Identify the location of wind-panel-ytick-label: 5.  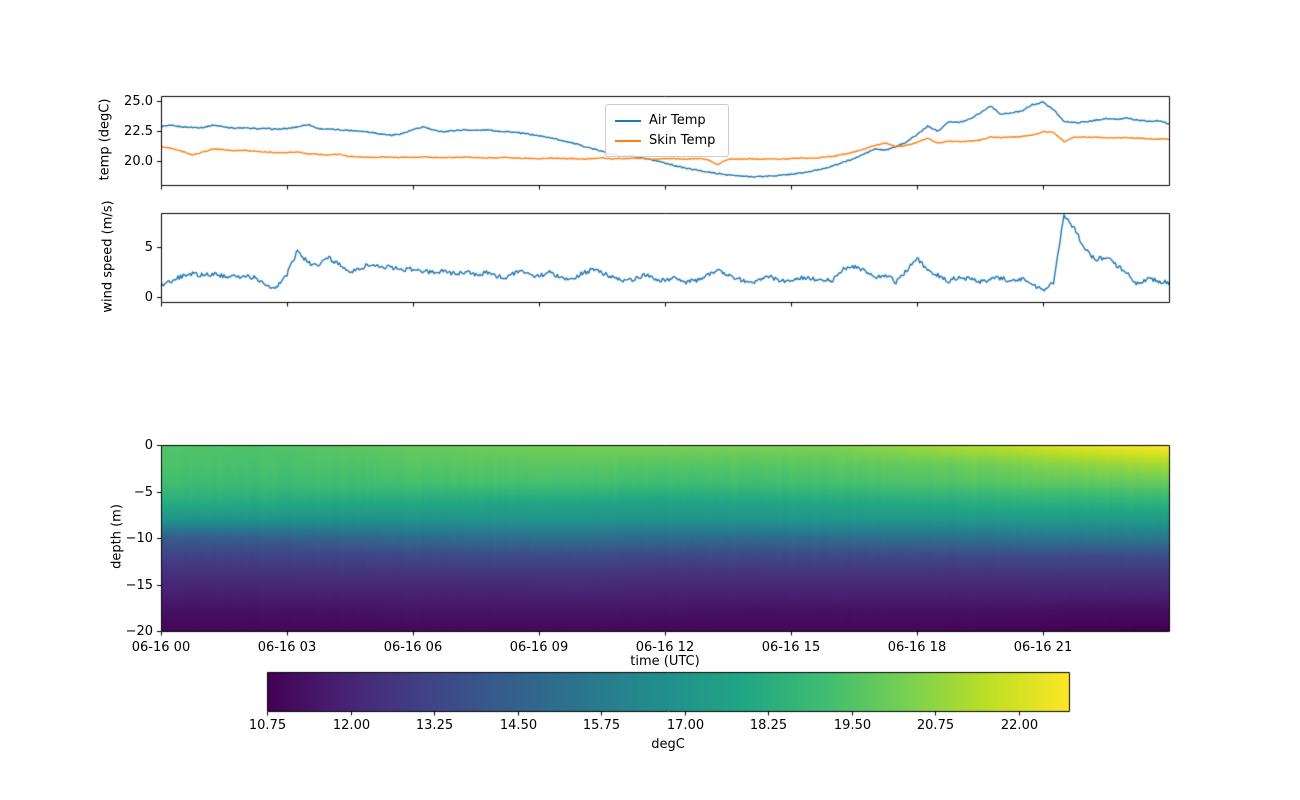
(148, 247).